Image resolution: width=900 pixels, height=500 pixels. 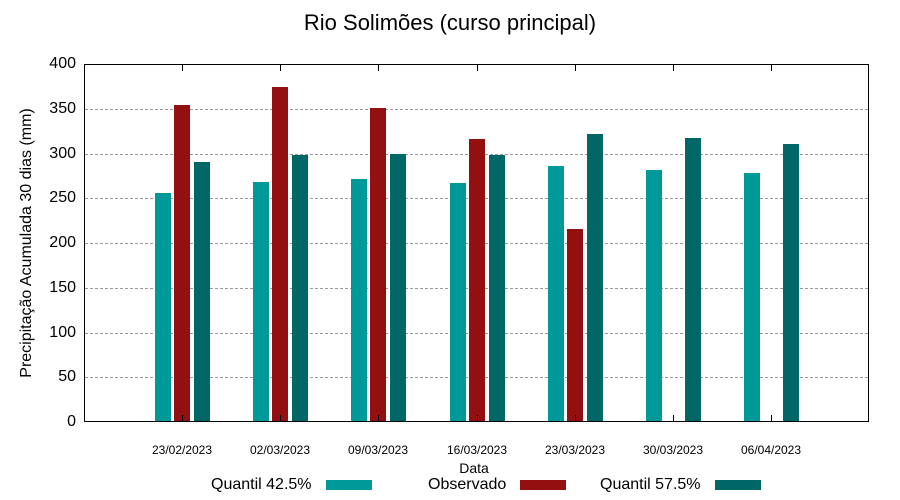 What do you see at coordinates (378, 450) in the screenshot?
I see `x-tick-label: 09/03/2023` at bounding box center [378, 450].